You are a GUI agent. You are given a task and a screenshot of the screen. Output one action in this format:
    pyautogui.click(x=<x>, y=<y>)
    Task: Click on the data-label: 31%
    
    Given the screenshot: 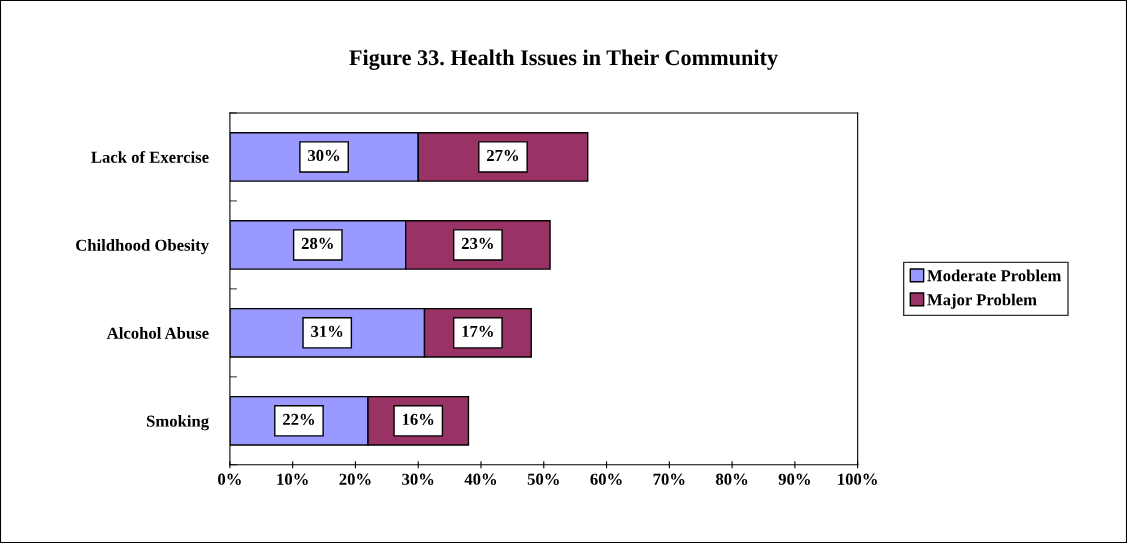 What is the action you would take?
    pyautogui.click(x=327, y=331)
    